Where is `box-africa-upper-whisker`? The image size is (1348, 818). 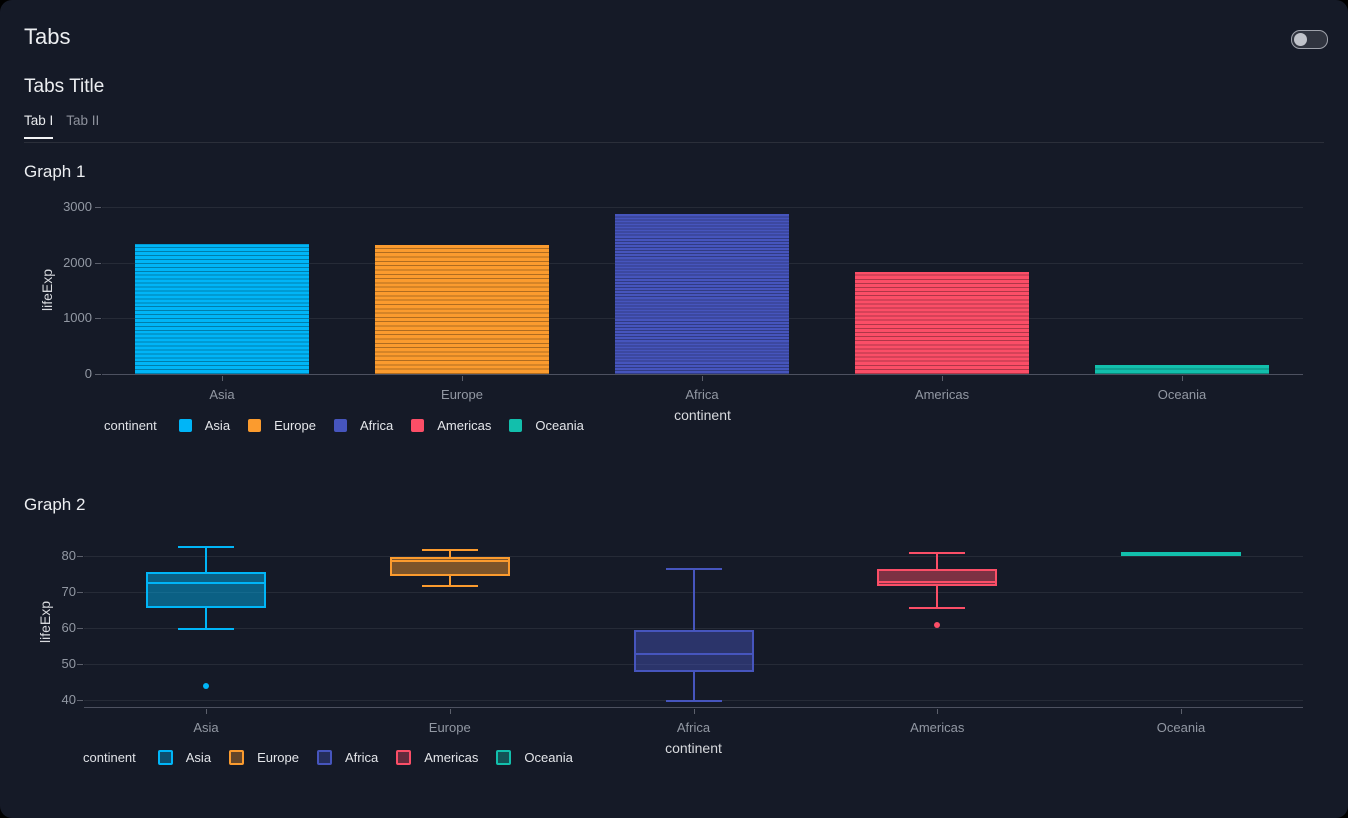 box-africa-upper-whisker is located at coordinates (693, 599).